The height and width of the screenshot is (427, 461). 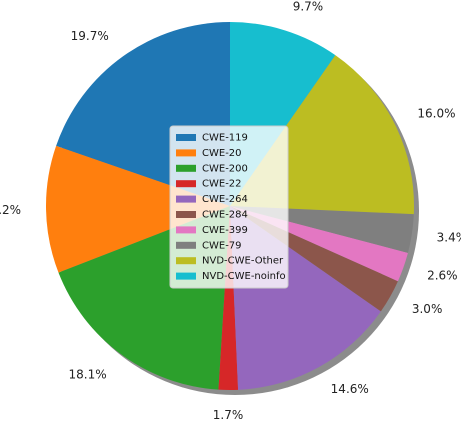 I want to click on legend-label-nvd-cwe-other: NVD-CWE-Other, so click(x=243, y=261).